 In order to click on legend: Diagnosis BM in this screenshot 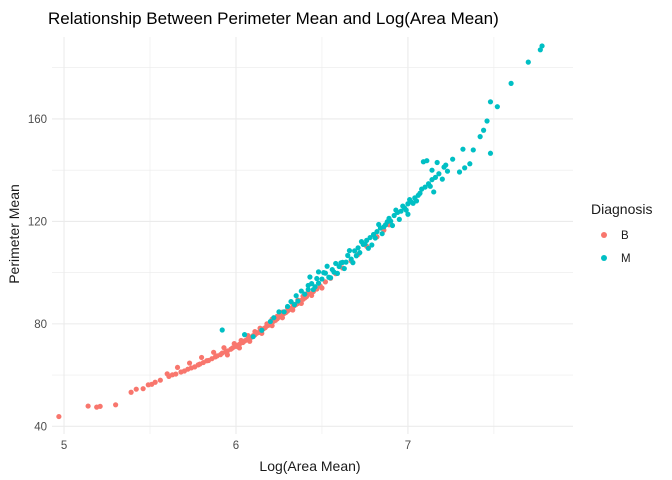, I will do `click(621, 233)`.